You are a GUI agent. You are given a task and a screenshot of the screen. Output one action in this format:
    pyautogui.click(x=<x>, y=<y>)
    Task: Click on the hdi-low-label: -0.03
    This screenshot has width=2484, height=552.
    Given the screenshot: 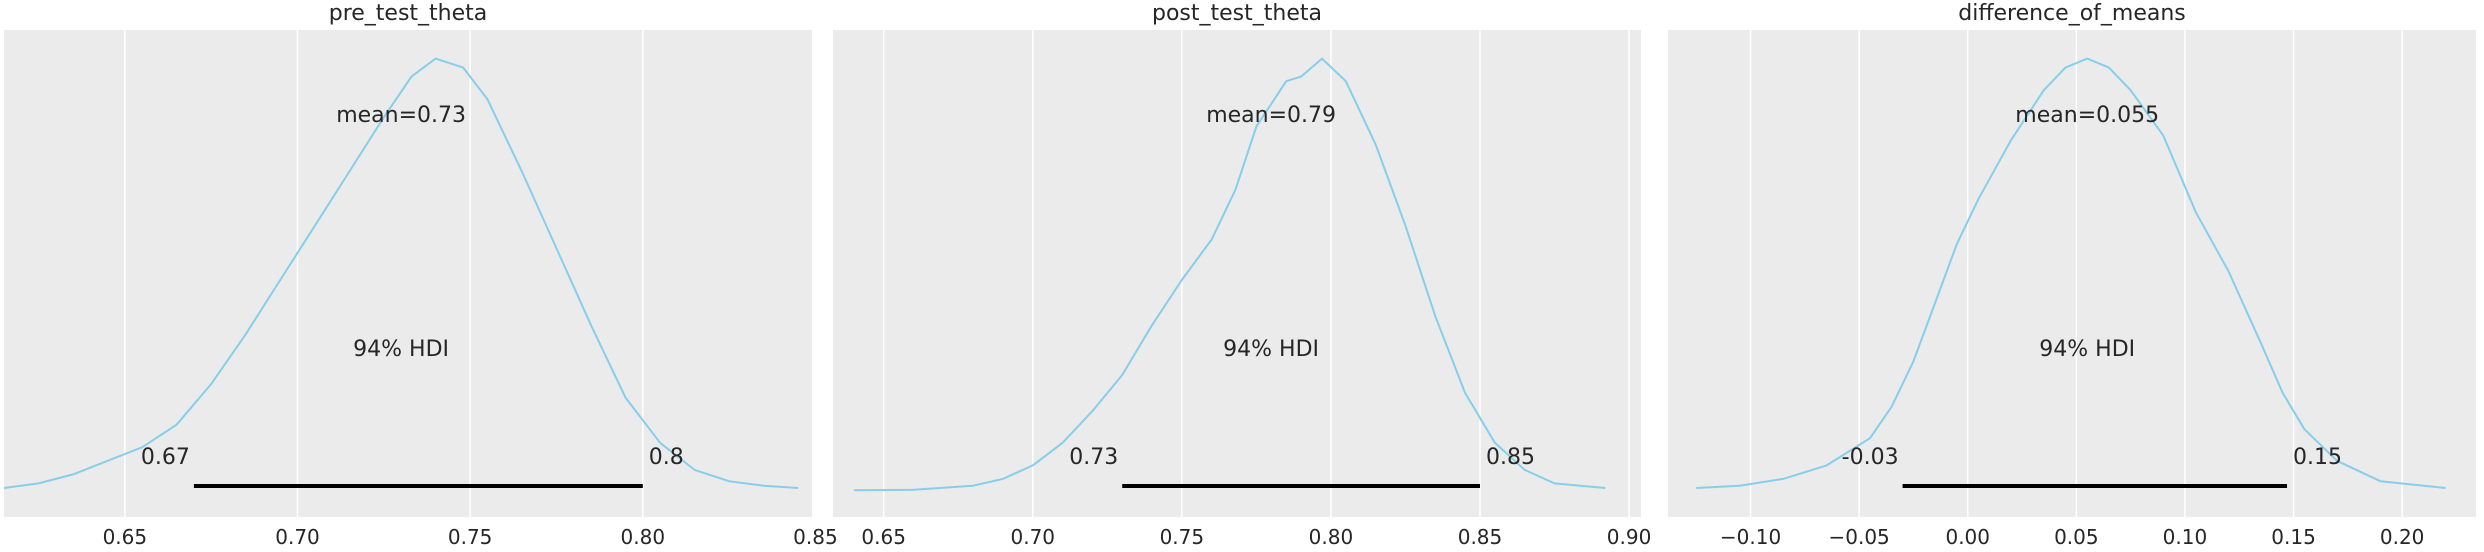 What is the action you would take?
    pyautogui.click(x=1870, y=457)
    